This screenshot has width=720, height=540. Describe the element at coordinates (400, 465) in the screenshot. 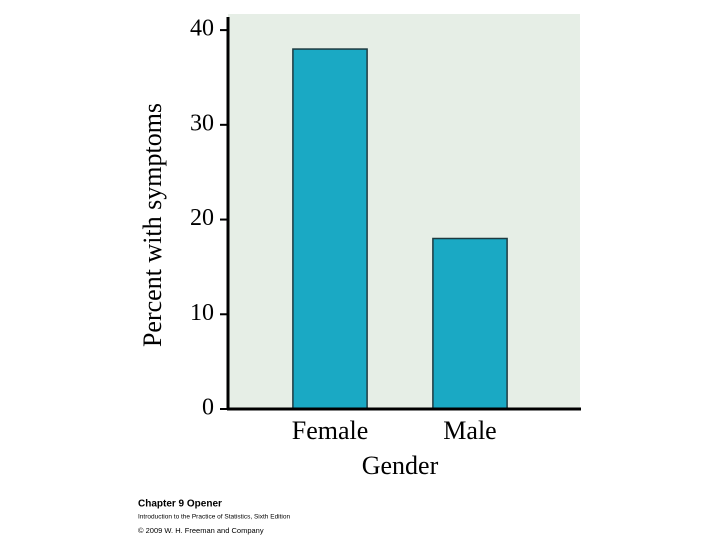

I see `x-axis-label: Gender` at that location.